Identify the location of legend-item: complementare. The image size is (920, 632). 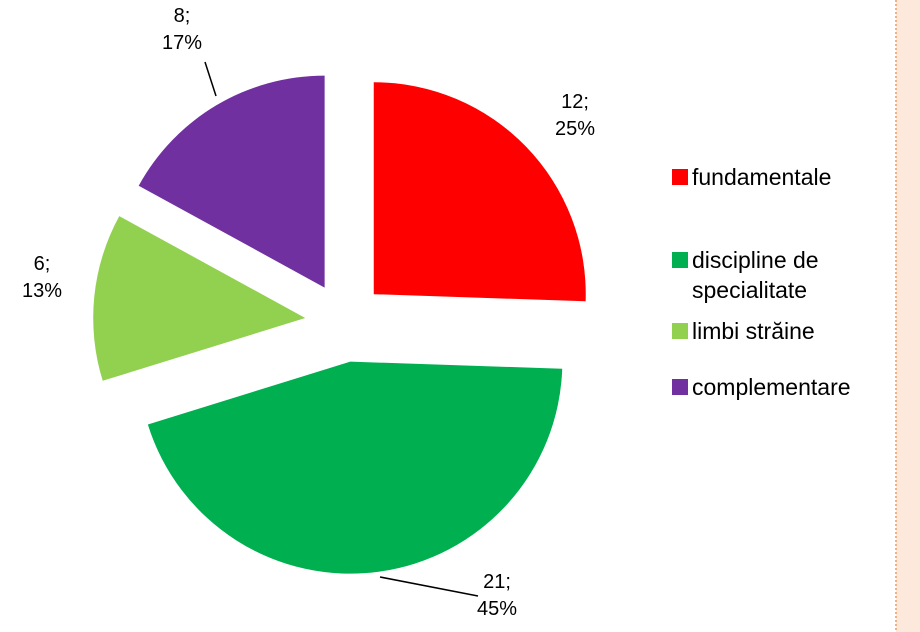
(782, 387).